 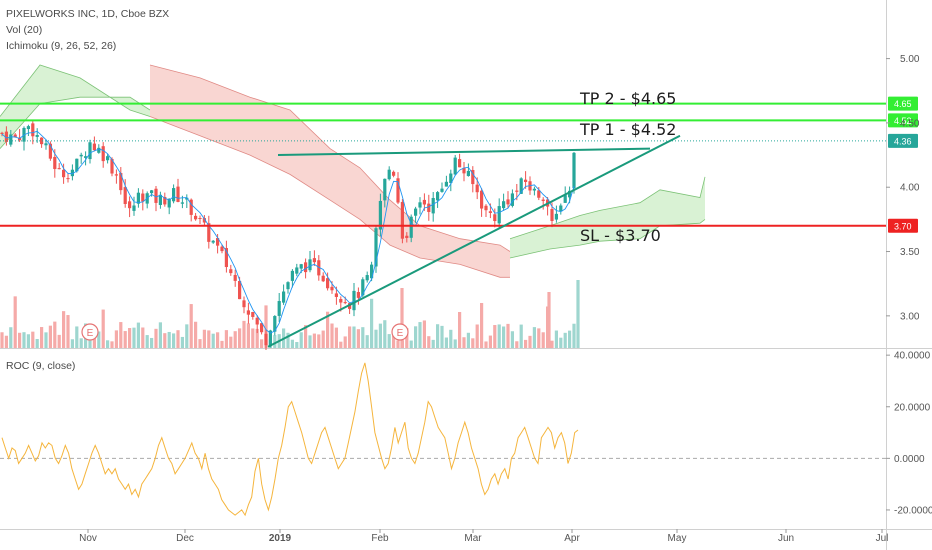 What do you see at coordinates (903, 226) in the screenshot?
I see `price-badge-label: 3.70` at bounding box center [903, 226].